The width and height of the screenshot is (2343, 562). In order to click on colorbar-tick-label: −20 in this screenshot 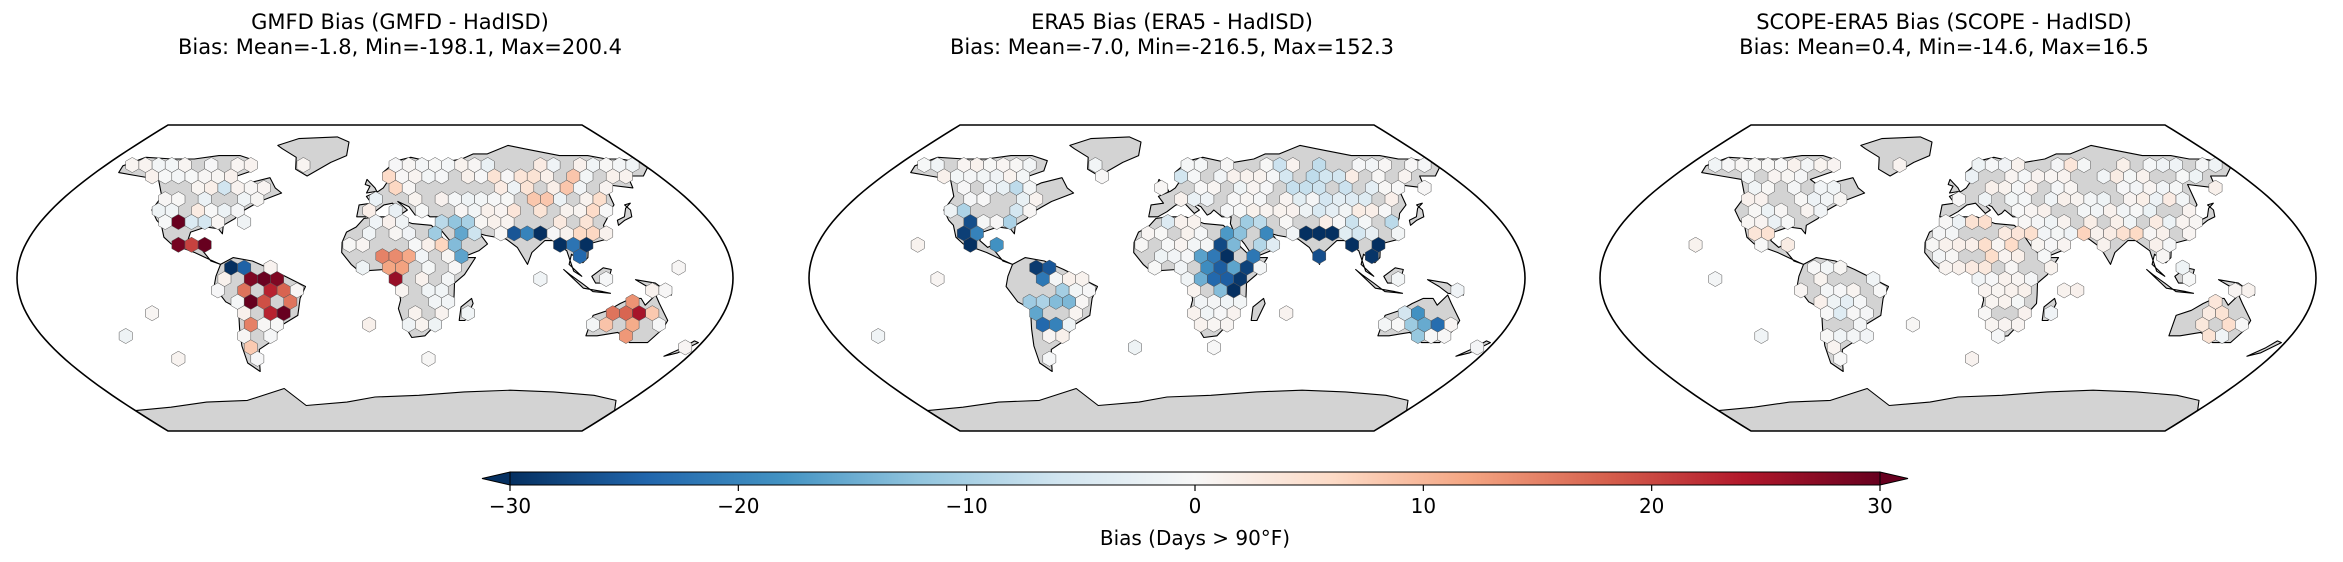, I will do `click(738, 506)`.